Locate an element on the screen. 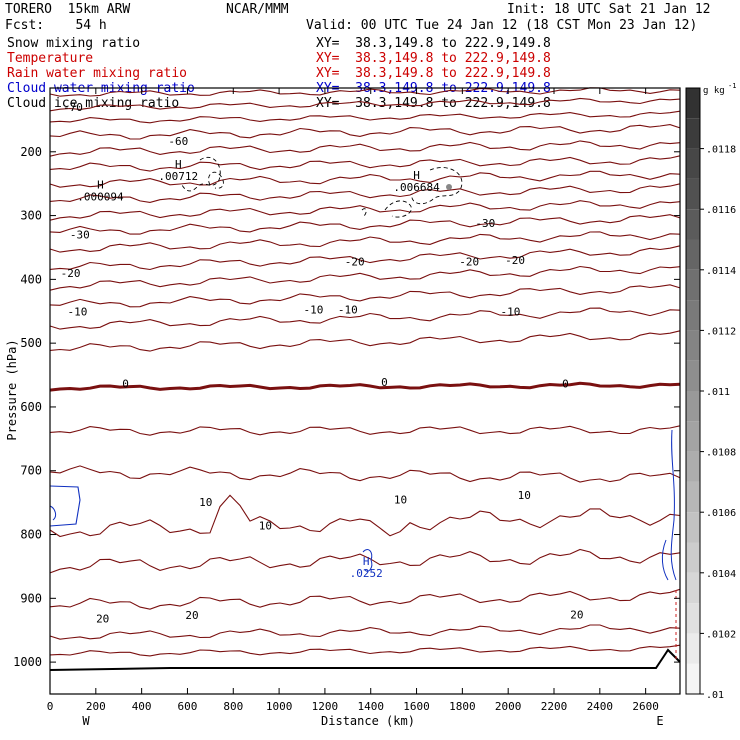 The height and width of the screenshot is (740, 740). init-time-label: Init: 18 UTC Sat 21 Jan 12 is located at coordinates (609, 9).